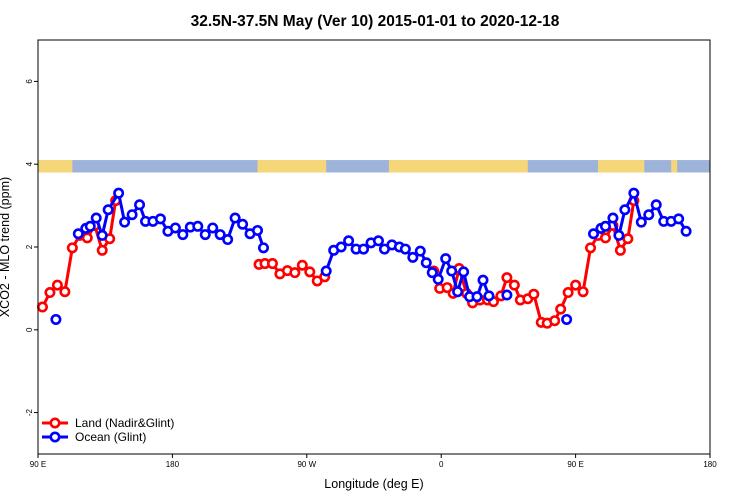 The width and height of the screenshot is (750, 500). Describe the element at coordinates (373, 461) in the screenshot. I see `x-axis: 90 E 180 90 W 0 90 E 180` at that location.